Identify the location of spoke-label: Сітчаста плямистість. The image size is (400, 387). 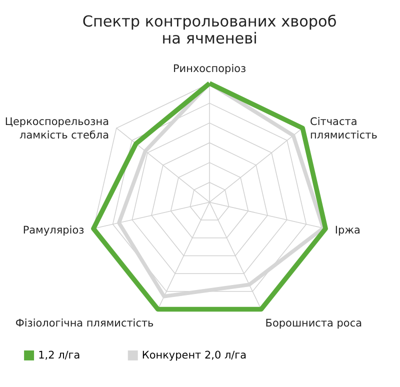
(344, 129).